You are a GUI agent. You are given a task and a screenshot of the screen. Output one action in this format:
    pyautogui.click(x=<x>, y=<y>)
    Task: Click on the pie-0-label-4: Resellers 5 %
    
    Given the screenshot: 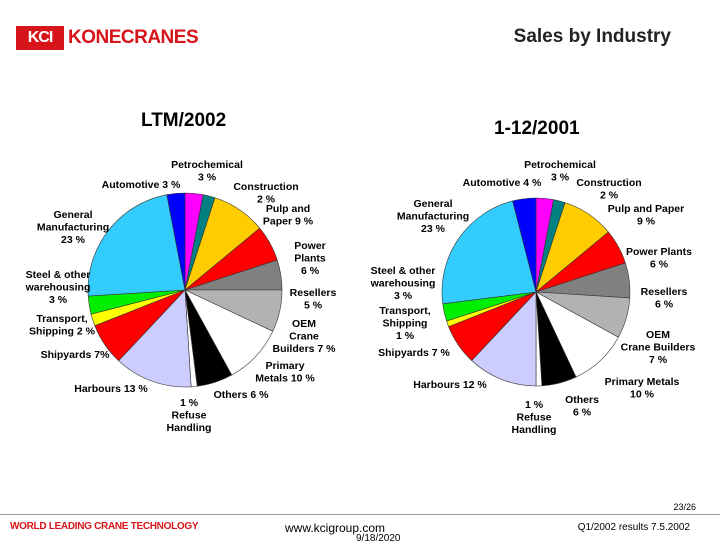 What is the action you would take?
    pyautogui.click(x=313, y=299)
    